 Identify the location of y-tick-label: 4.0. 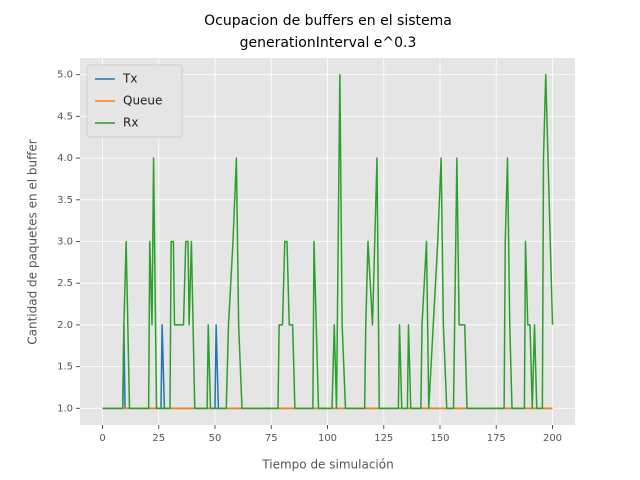
(65, 158).